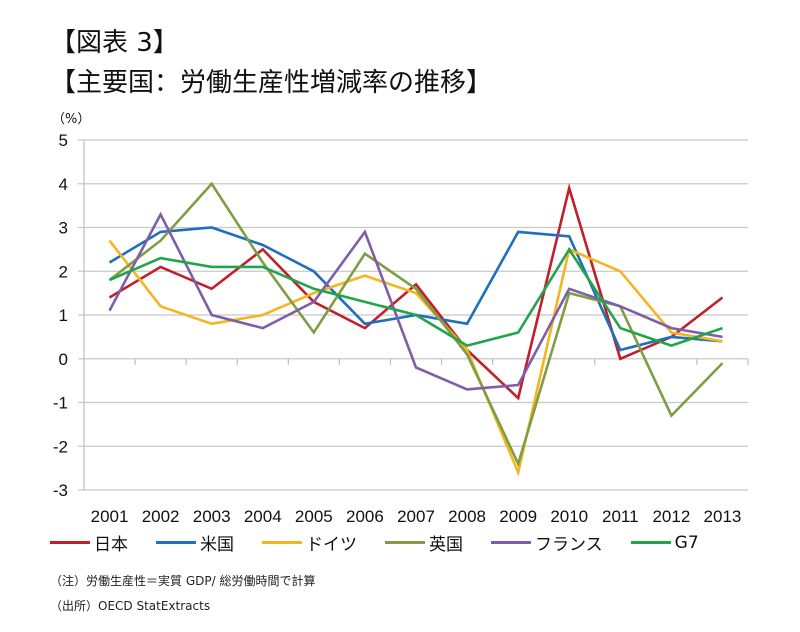 Image resolution: width=800 pixels, height=632 pixels. I want to click on y-tick-labels: 5 4 3 2 1 0 -1 -2 -3, so click(60, 315).